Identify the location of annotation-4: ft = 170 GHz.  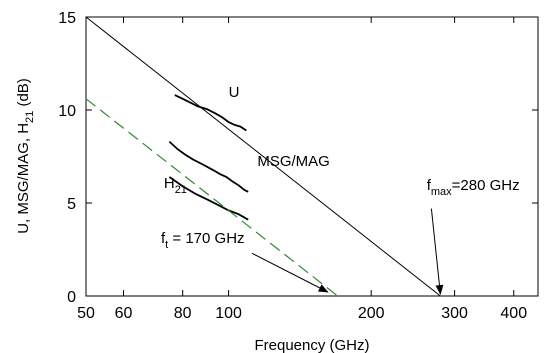
(203, 240).